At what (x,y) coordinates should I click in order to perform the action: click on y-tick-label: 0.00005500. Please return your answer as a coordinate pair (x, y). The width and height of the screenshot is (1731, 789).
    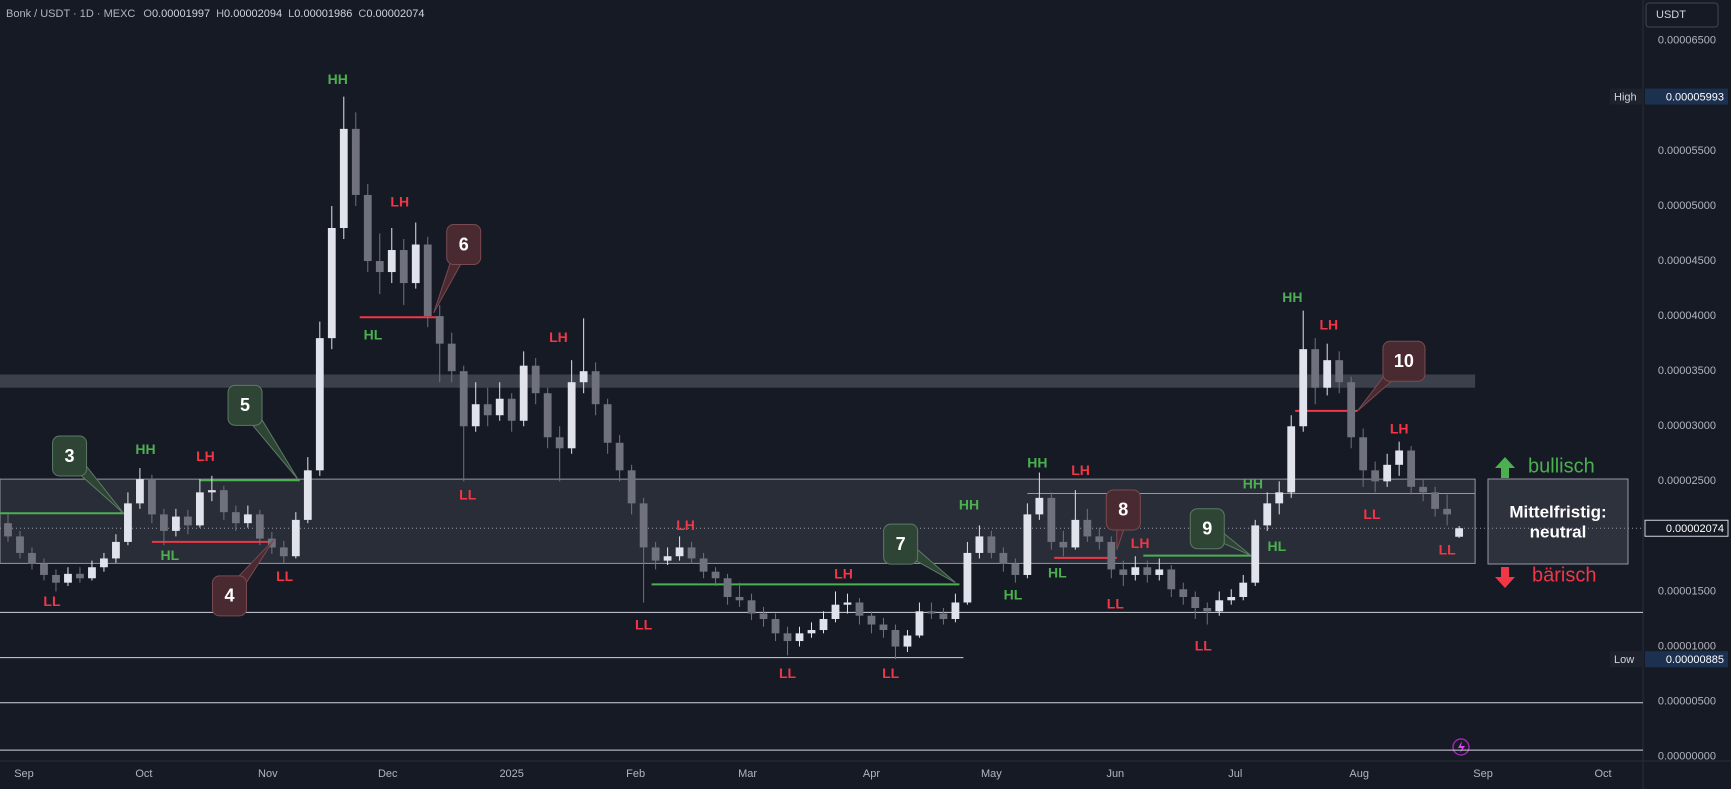
    Looking at the image, I should click on (1687, 151).